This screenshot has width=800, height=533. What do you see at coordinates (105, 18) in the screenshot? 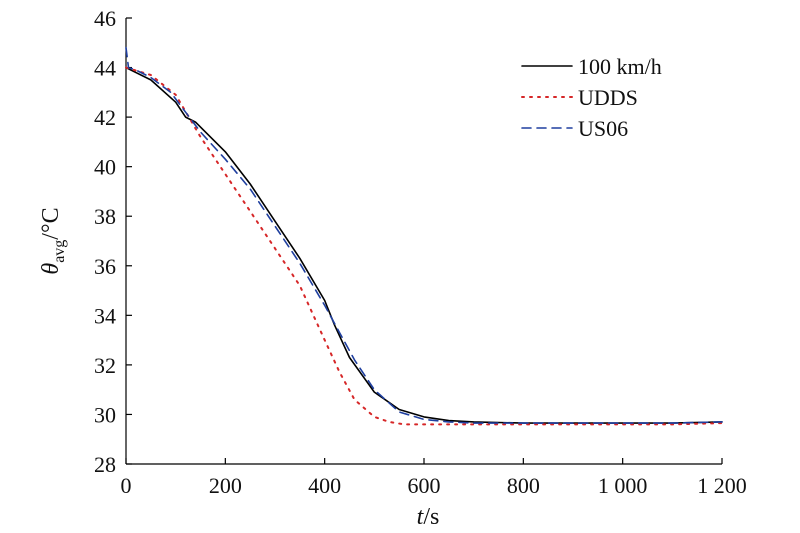
I see `y-tick-label: 46` at bounding box center [105, 18].